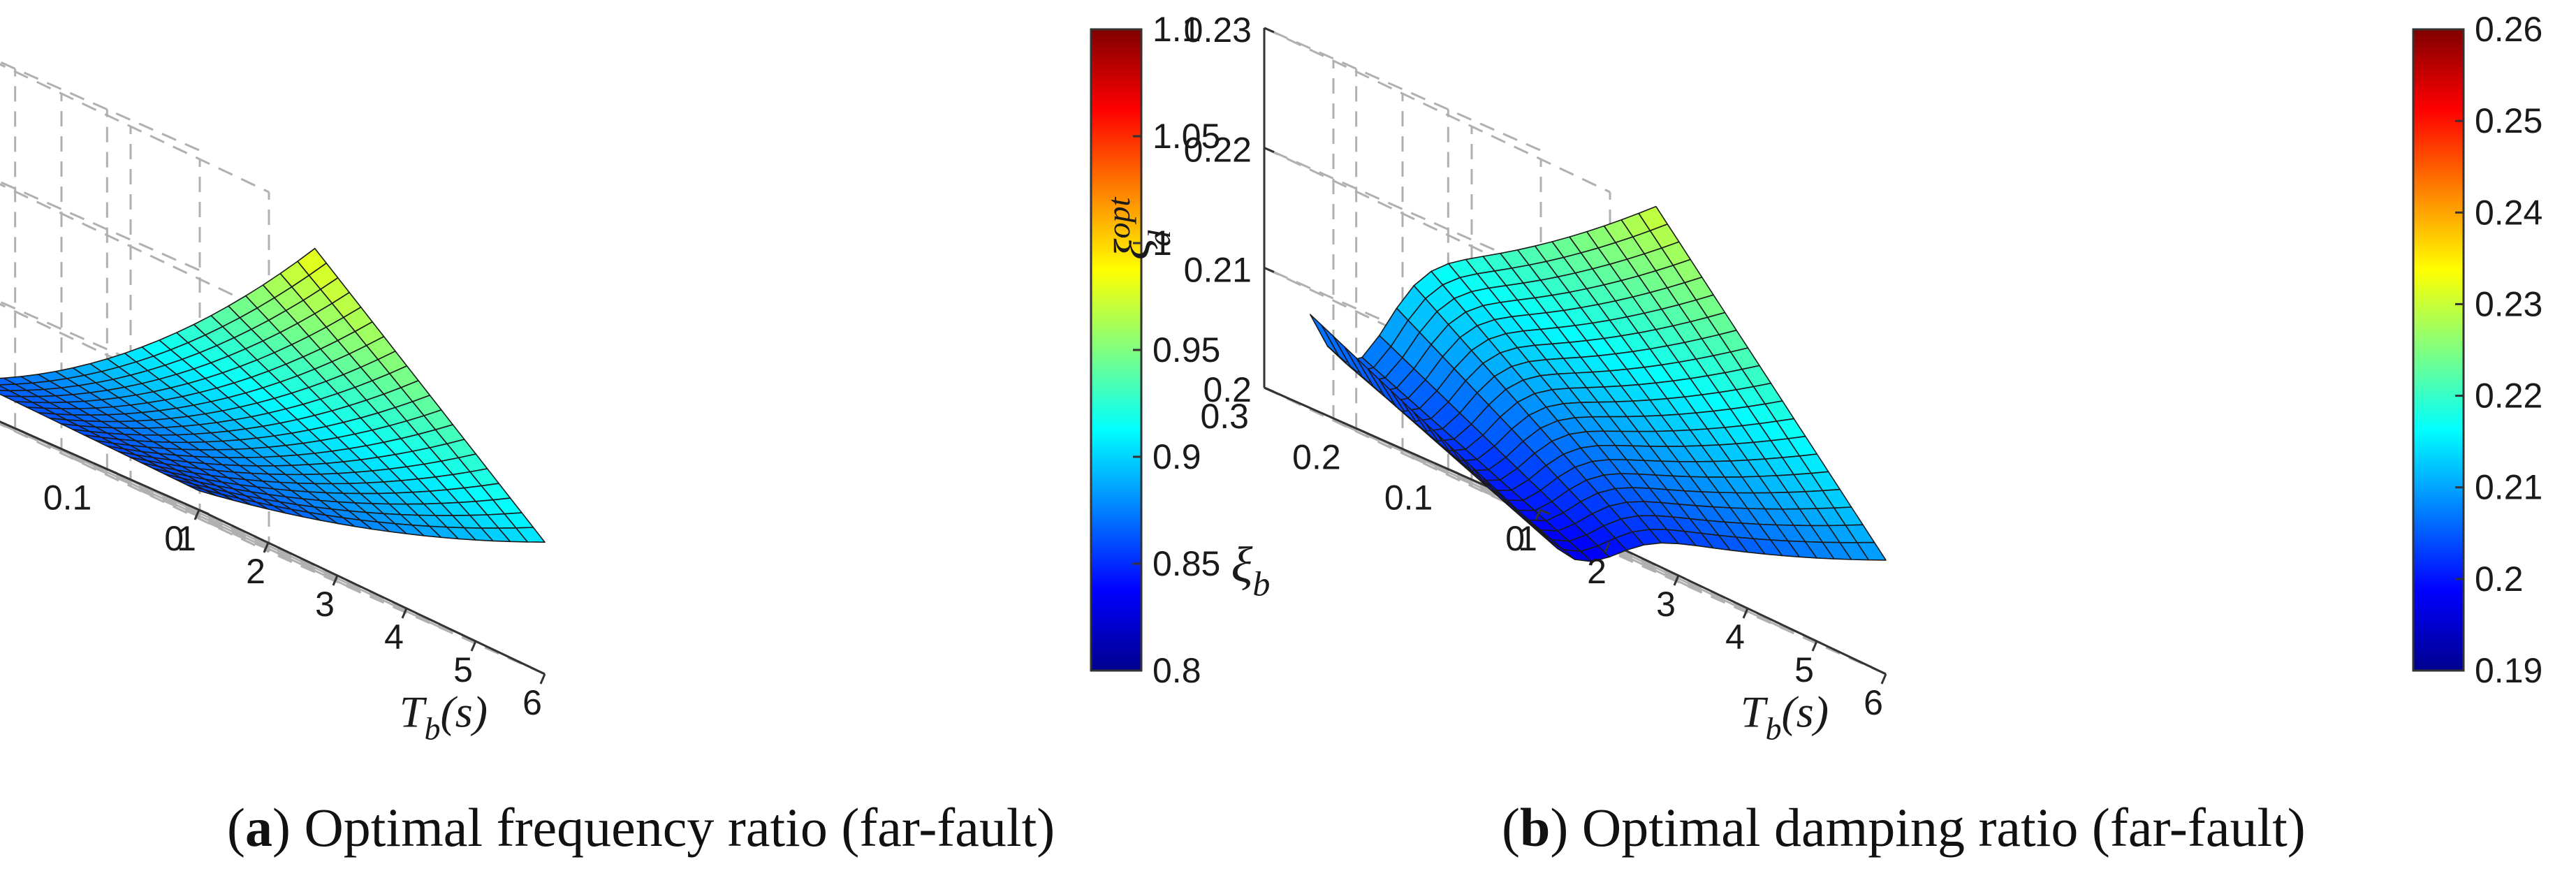  What do you see at coordinates (1535, 827) in the screenshot?
I see `caption-b-letter: b` at bounding box center [1535, 827].